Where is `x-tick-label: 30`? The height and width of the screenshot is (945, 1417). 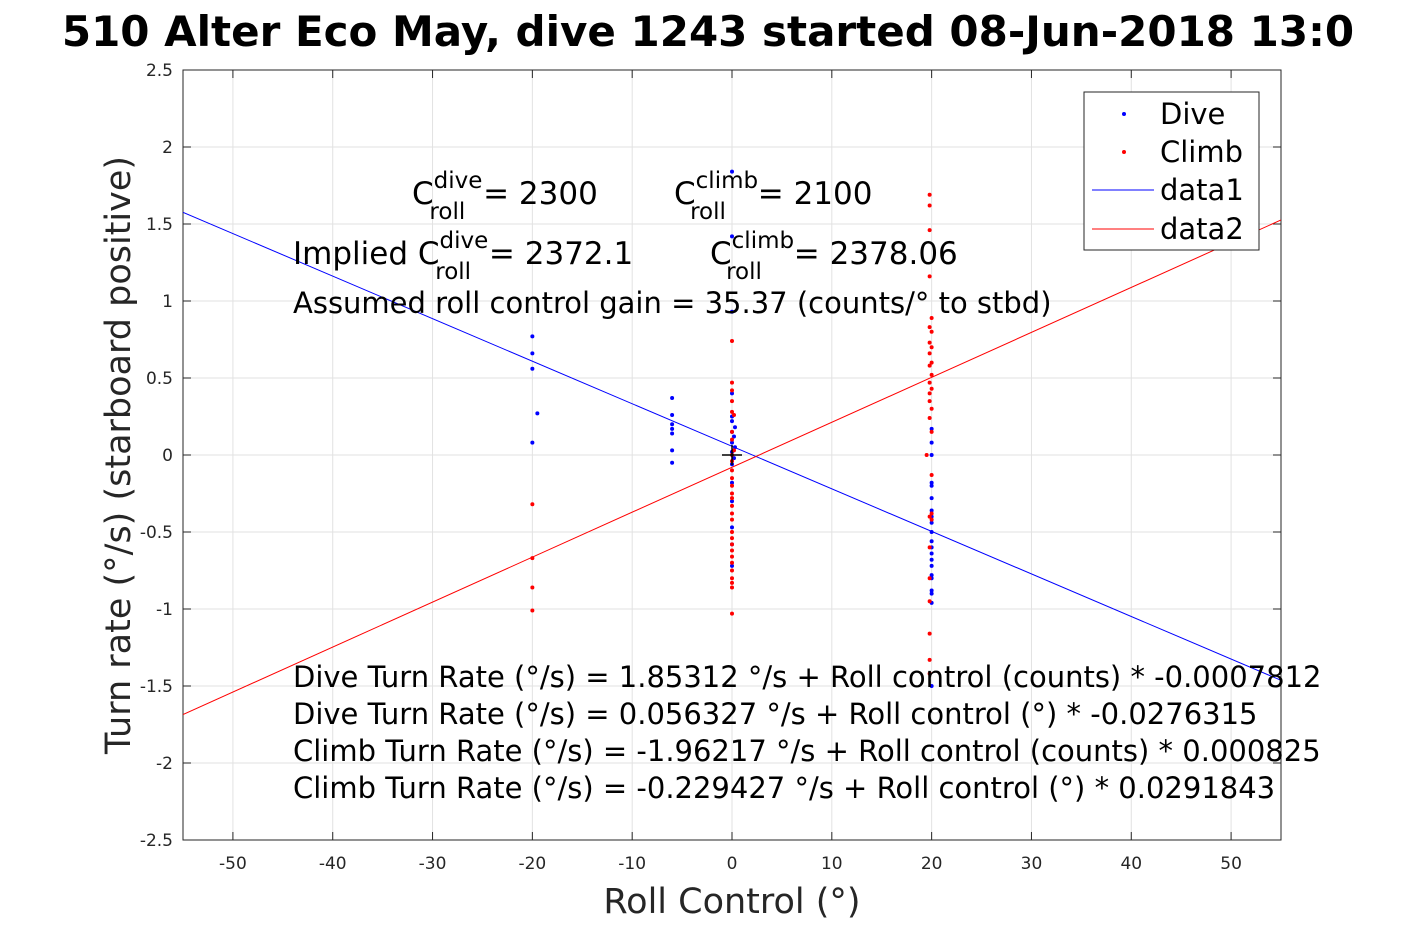 x-tick-label: 30 is located at coordinates (1032, 864).